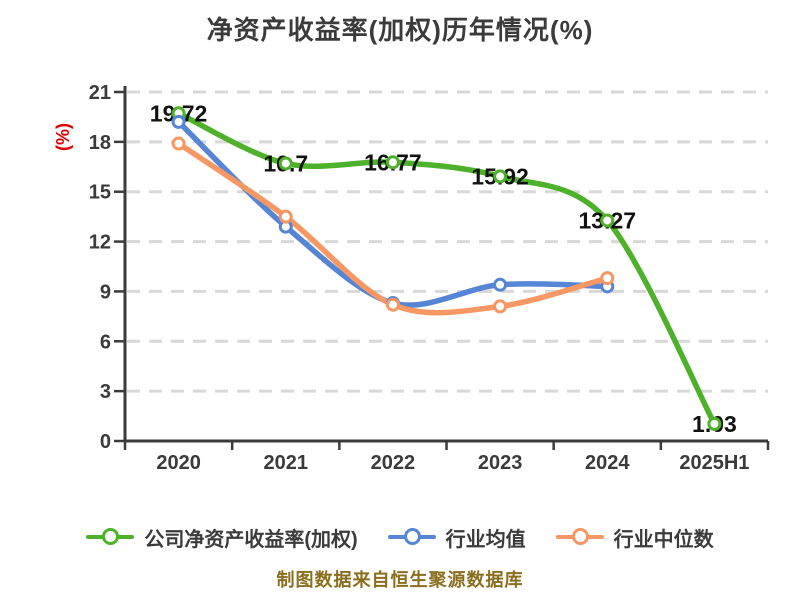  What do you see at coordinates (607, 220) in the screenshot?
I see `company-roe-point-2024` at bounding box center [607, 220].